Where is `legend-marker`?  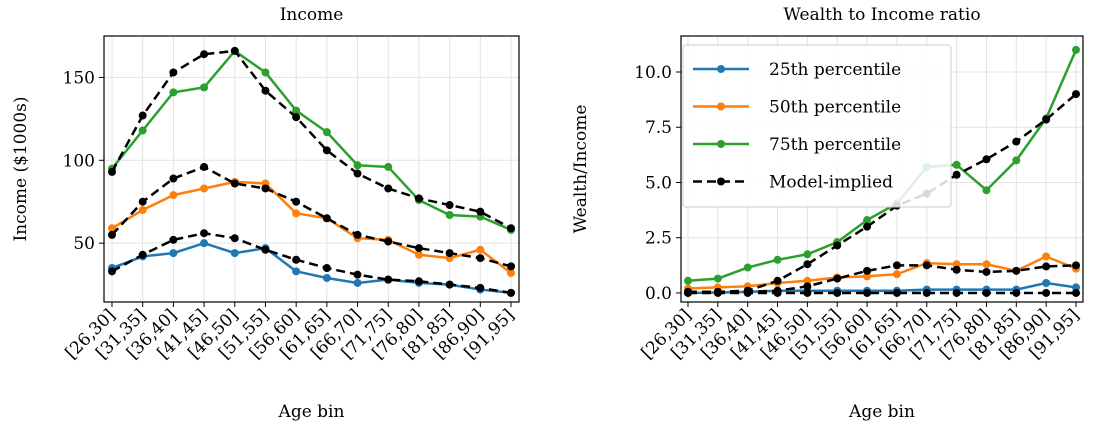
legend-marker is located at coordinates (721, 181).